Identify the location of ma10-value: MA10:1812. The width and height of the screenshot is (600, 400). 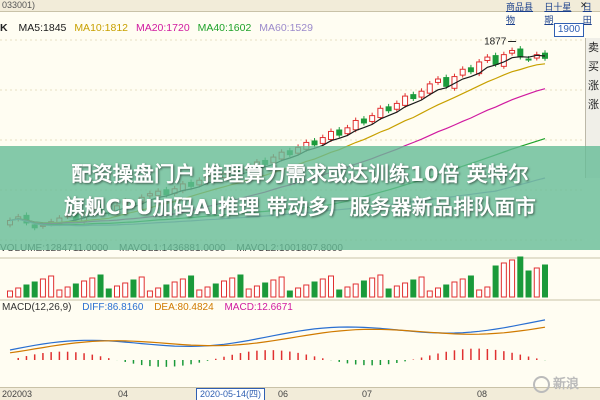
(101, 28).